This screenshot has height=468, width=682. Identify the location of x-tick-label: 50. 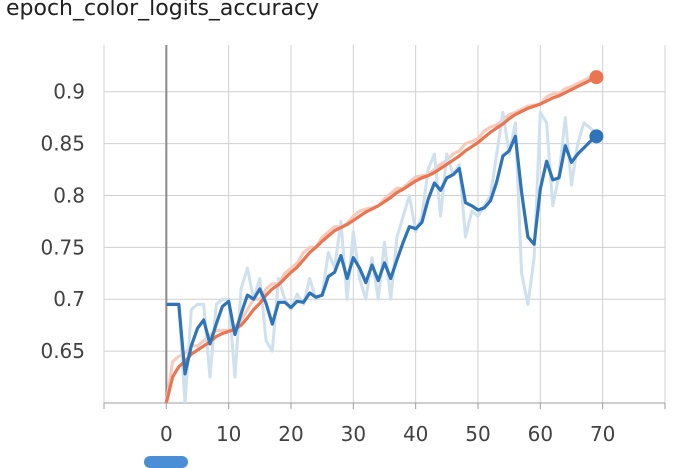
(477, 434).